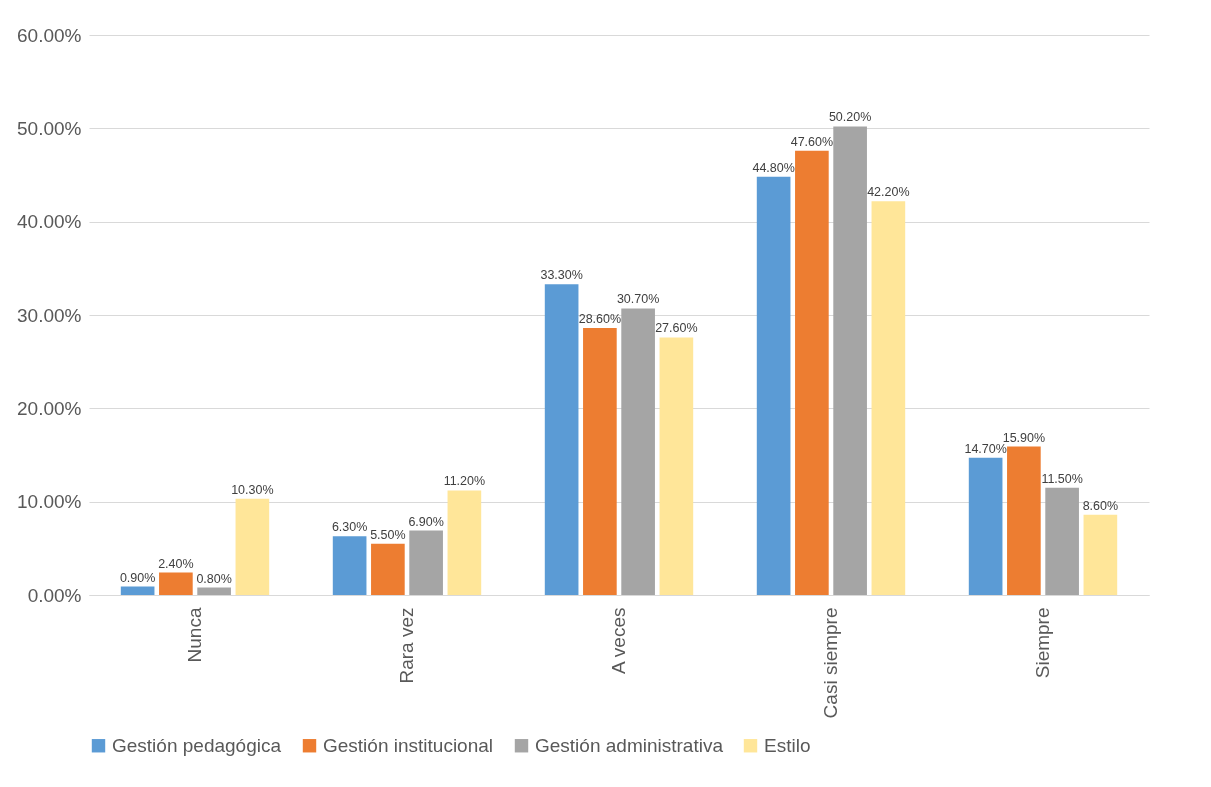 The image size is (1211, 787). Describe the element at coordinates (49, 35) in the screenshot. I see `y-tick-label: 60.00%` at that location.